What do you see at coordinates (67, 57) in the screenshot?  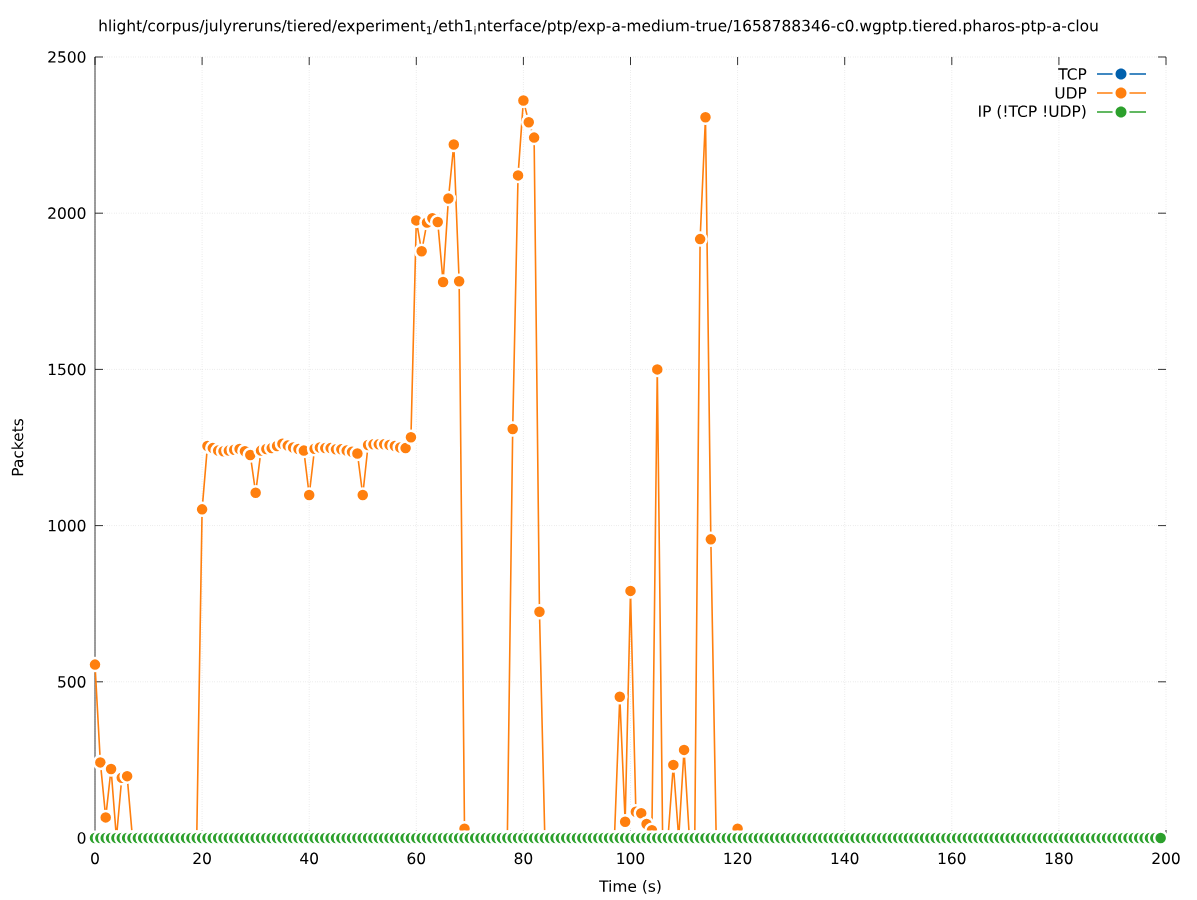 I see `y-tick-label: 2500` at bounding box center [67, 57].